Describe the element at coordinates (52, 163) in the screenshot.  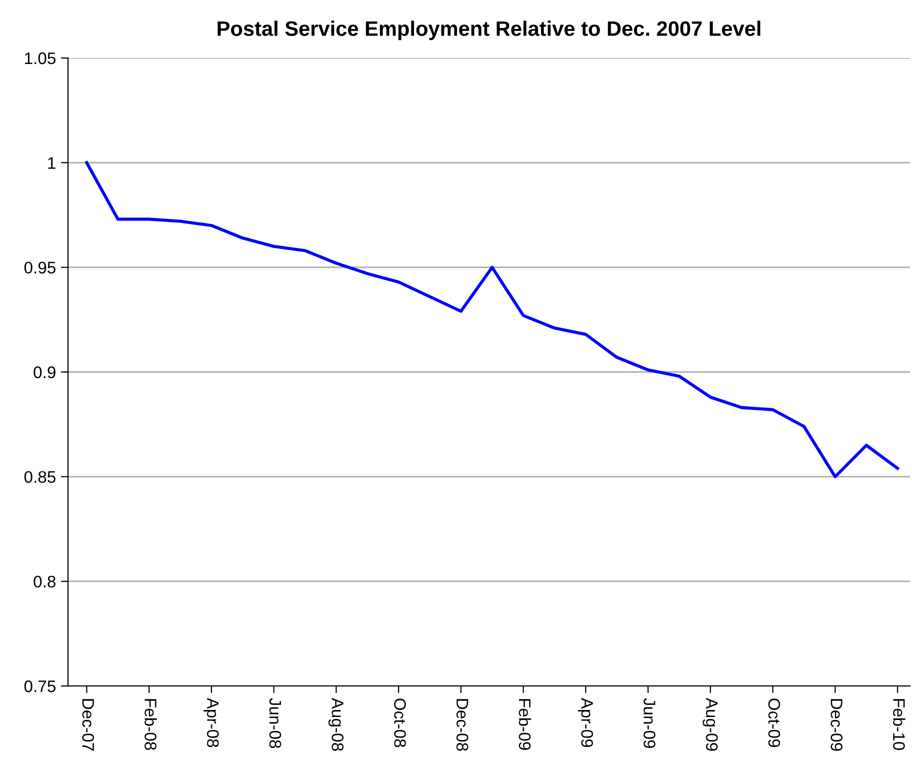
I see `y-tick-label: 1` at that location.